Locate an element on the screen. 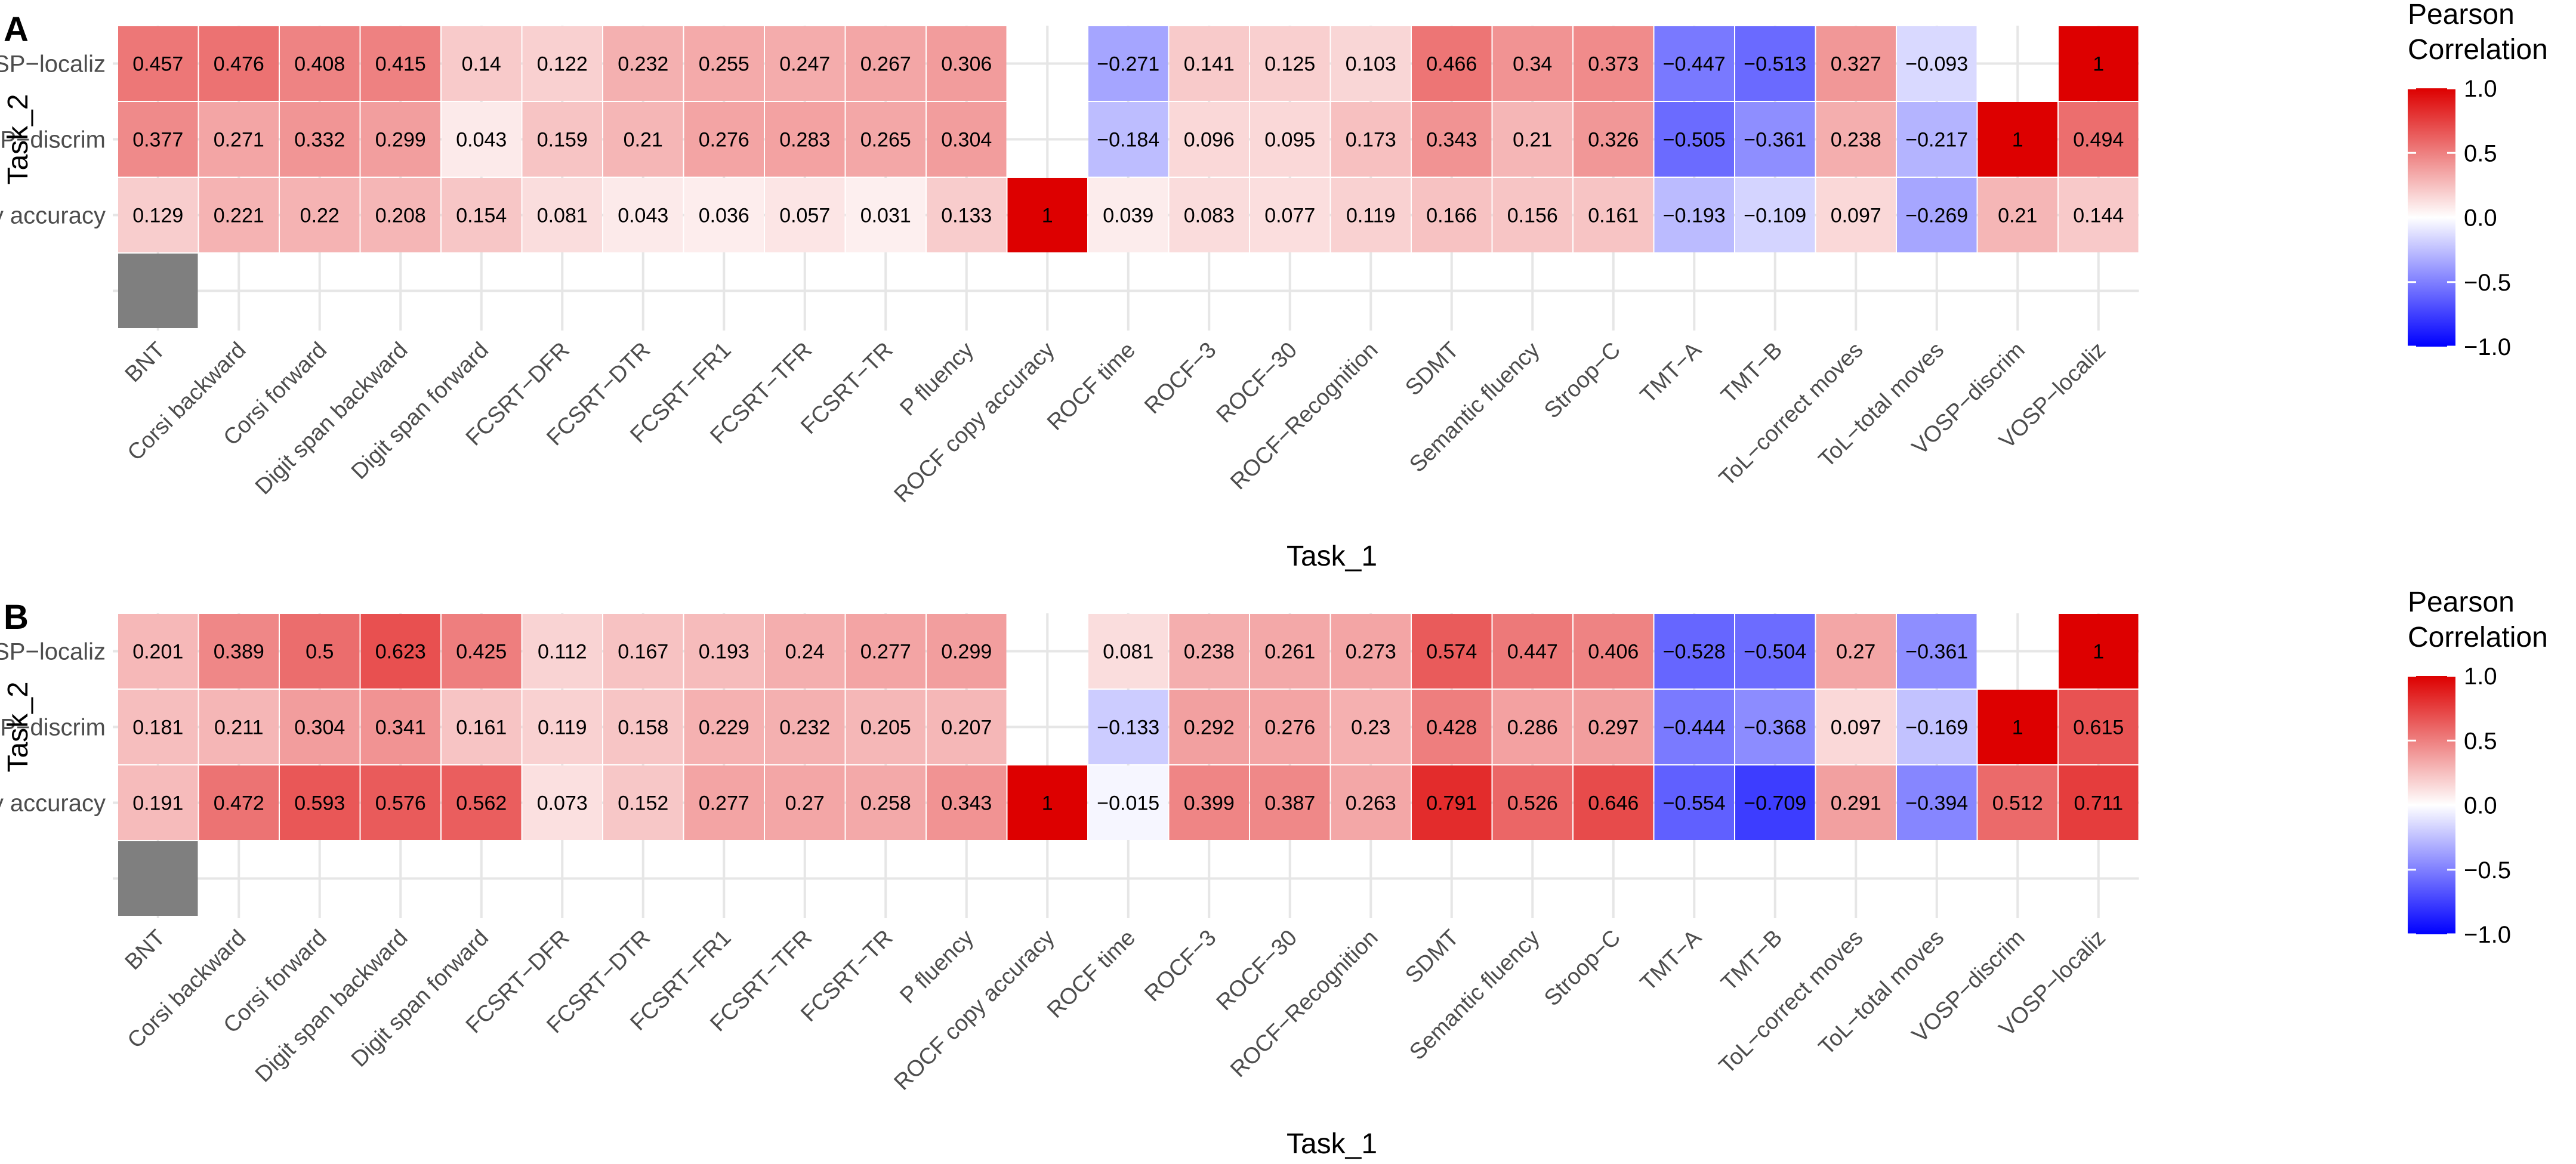 The width and height of the screenshot is (2576, 1164). x-tick-label: ROCF copy accuracy is located at coordinates (975, 423).